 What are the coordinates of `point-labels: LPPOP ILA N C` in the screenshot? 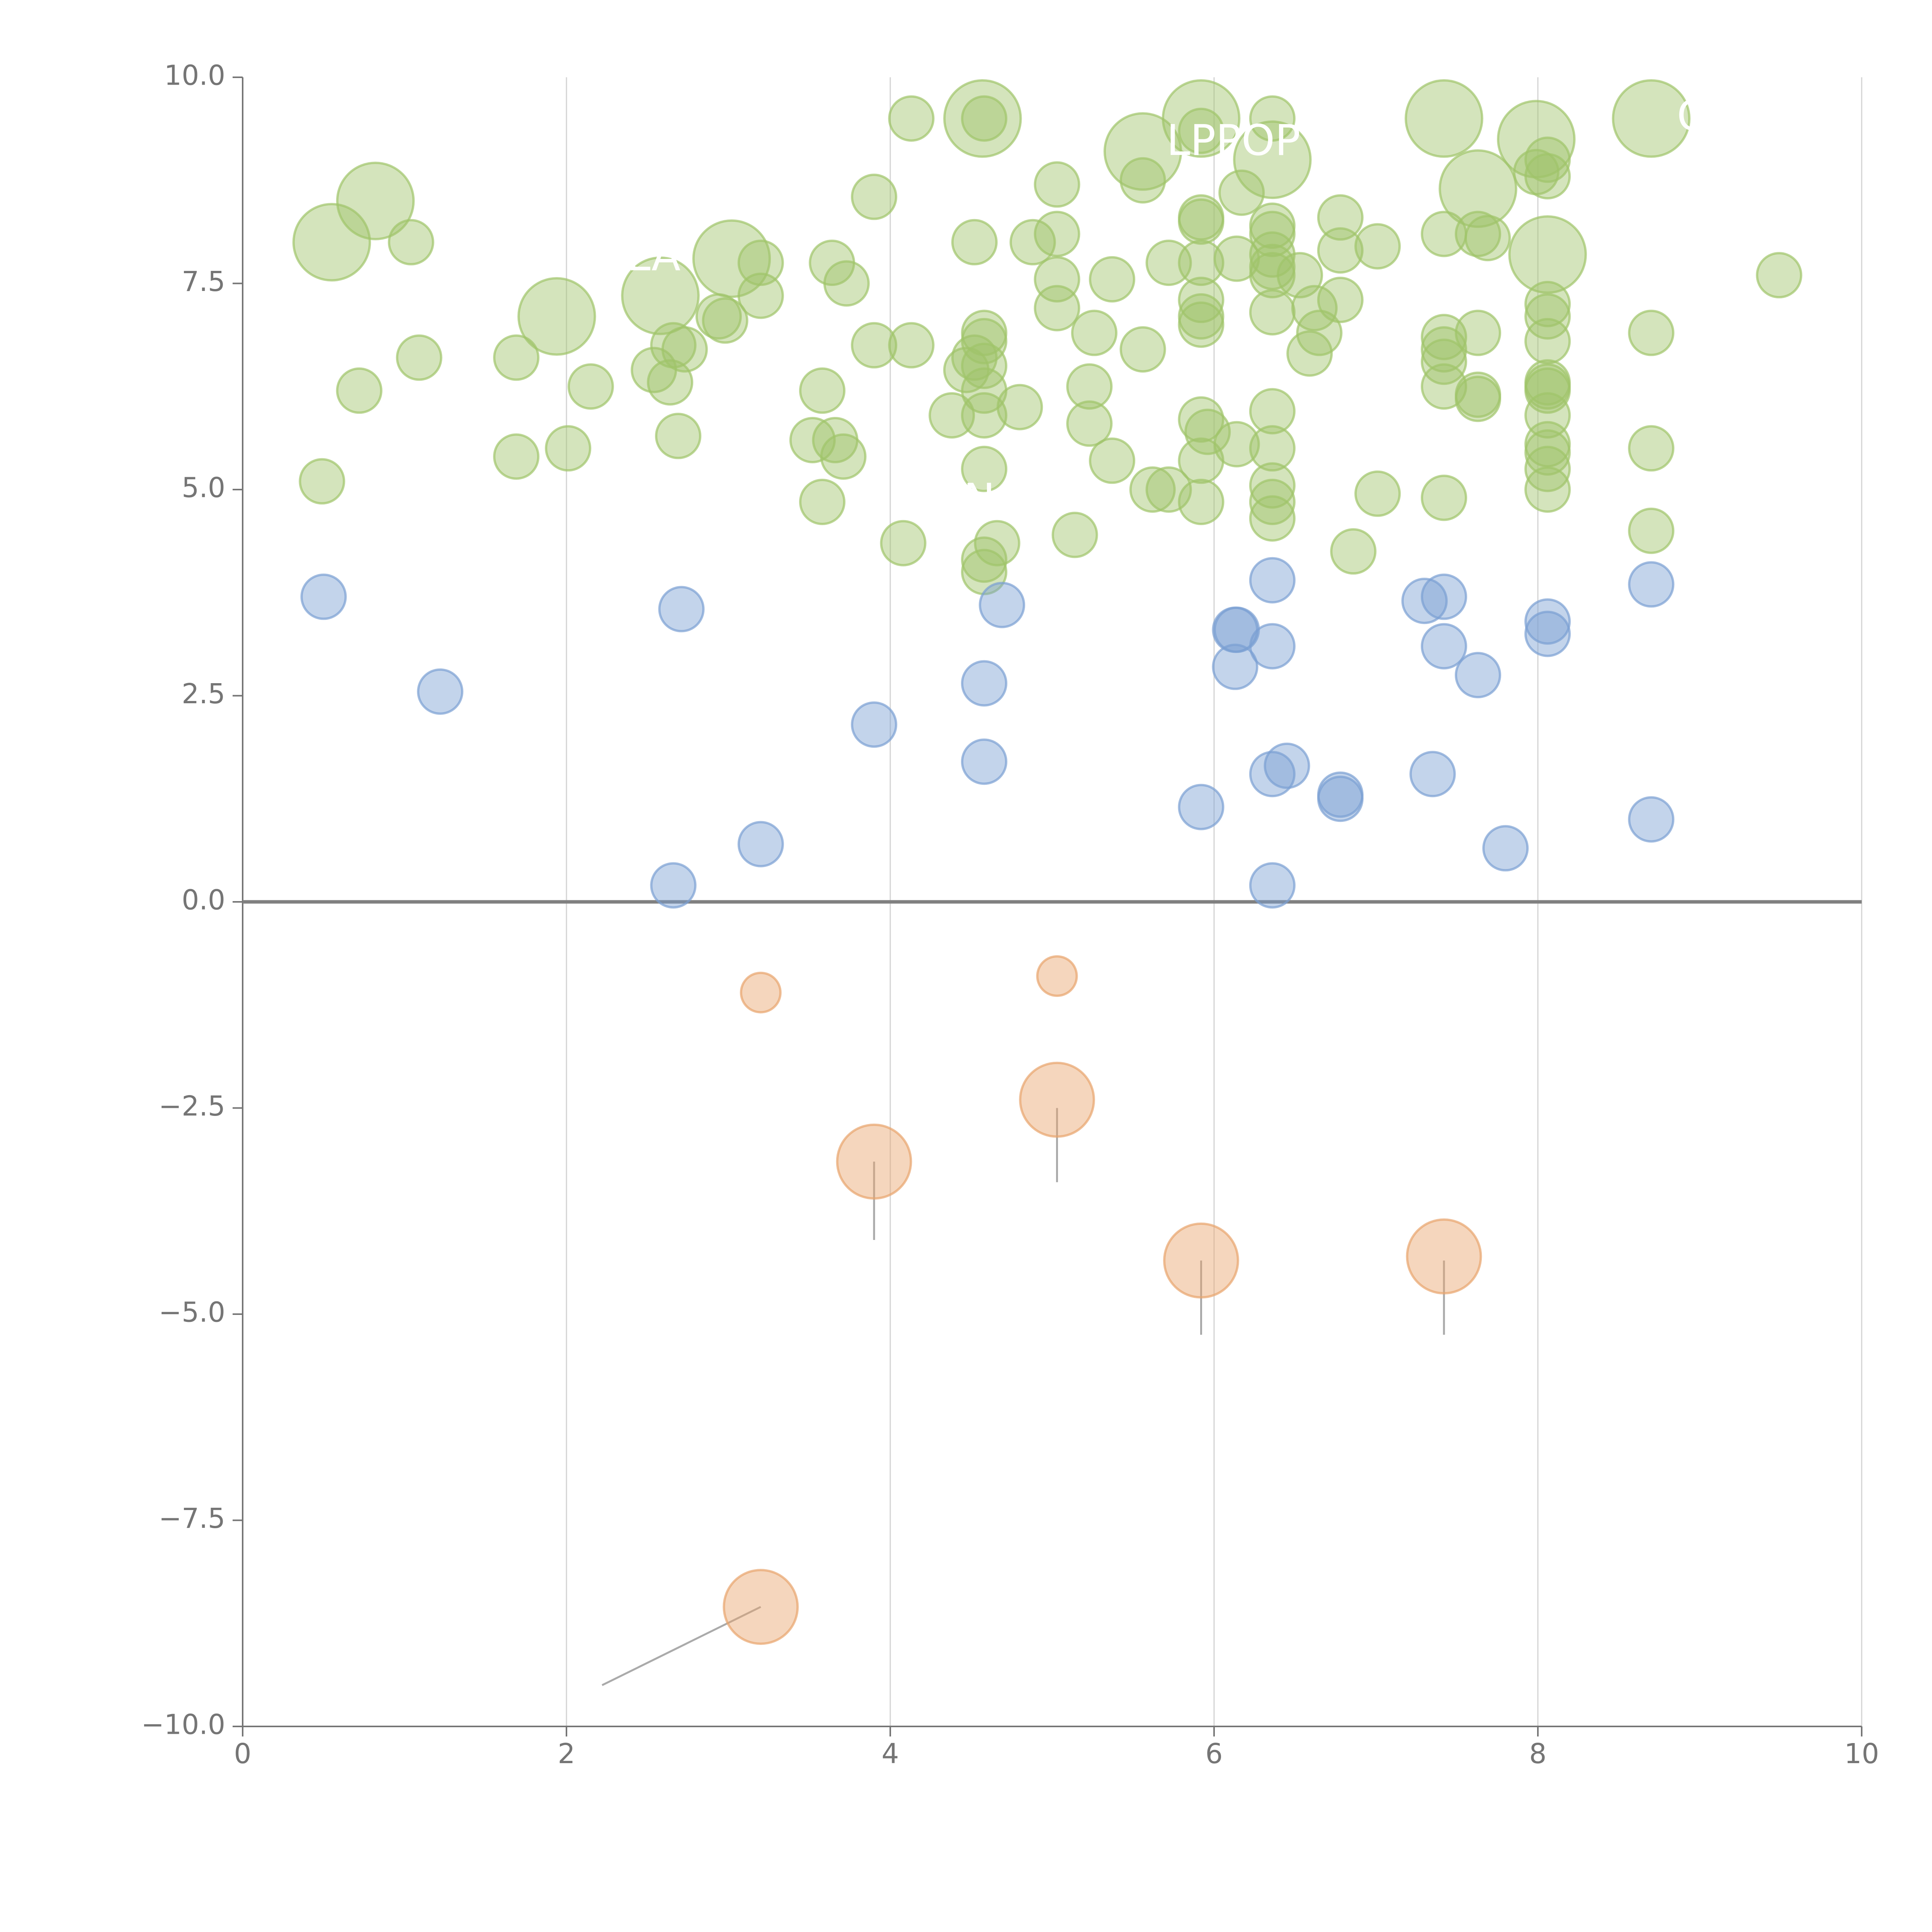 It's located at (1161, 307).